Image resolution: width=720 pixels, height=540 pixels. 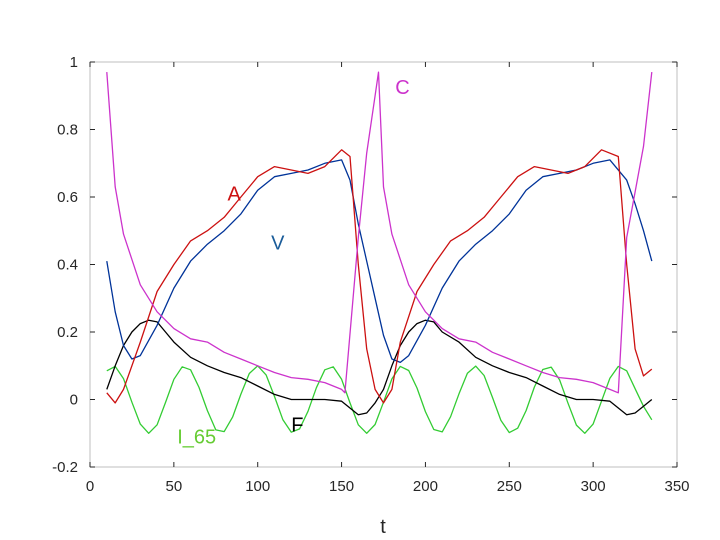 I want to click on y-tick-label: 0.4, so click(x=67, y=265).